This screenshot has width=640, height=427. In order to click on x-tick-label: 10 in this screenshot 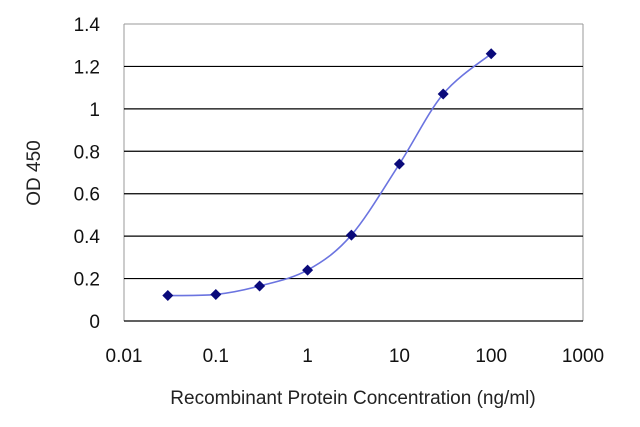, I will do `click(399, 356)`.